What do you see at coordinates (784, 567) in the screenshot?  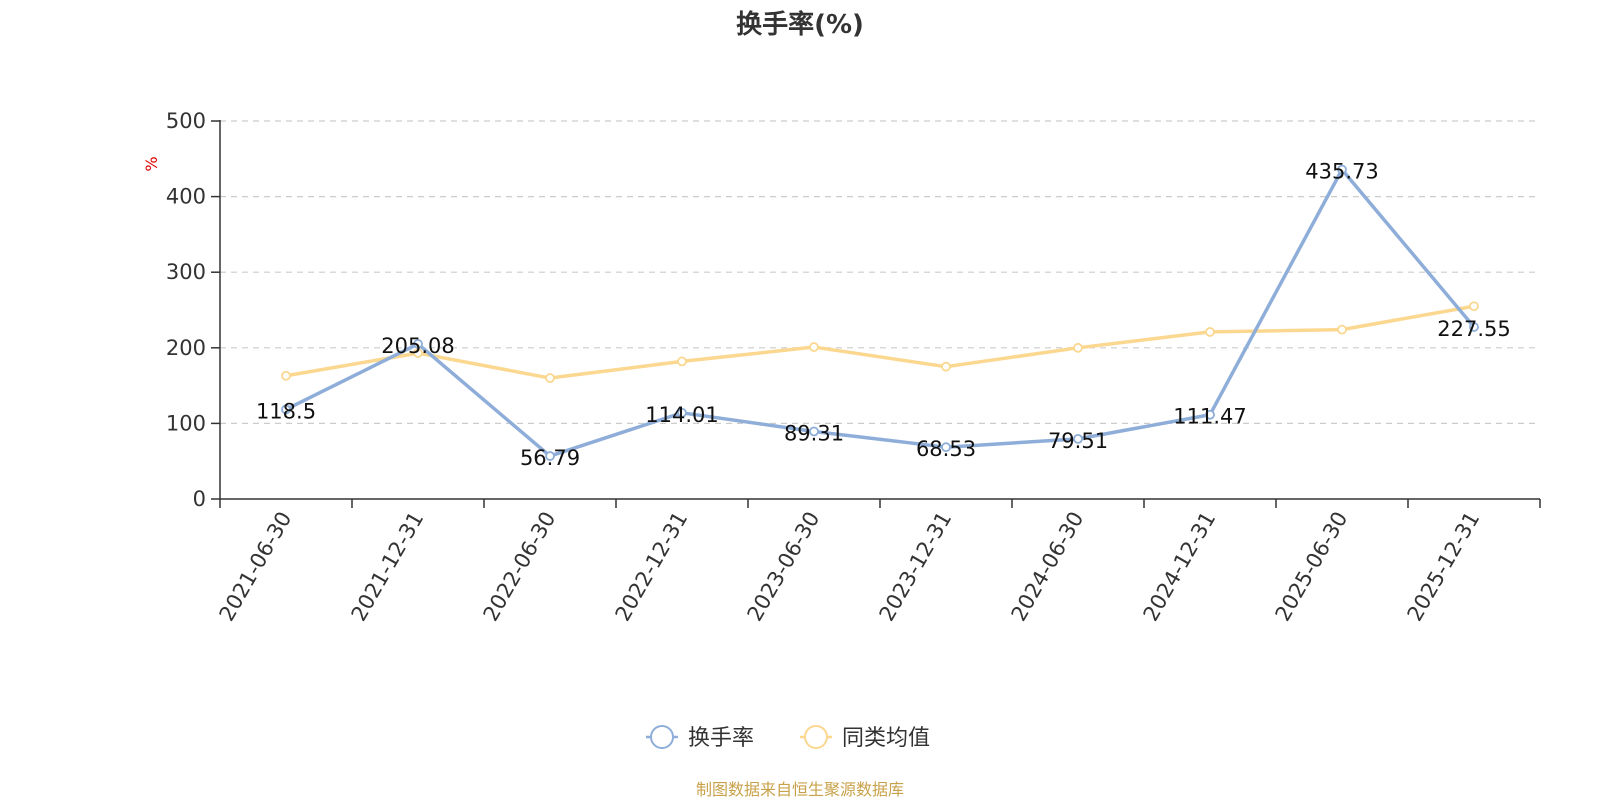 I see `x-tick-label-2023-06-30: 2023-06-30` at bounding box center [784, 567].